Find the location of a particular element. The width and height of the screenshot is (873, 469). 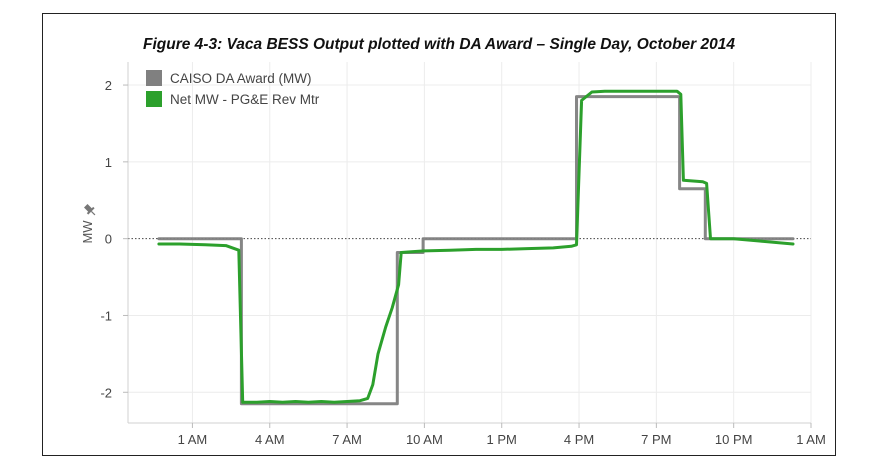

x-tick-label: 10 AM is located at coordinates (424, 439).